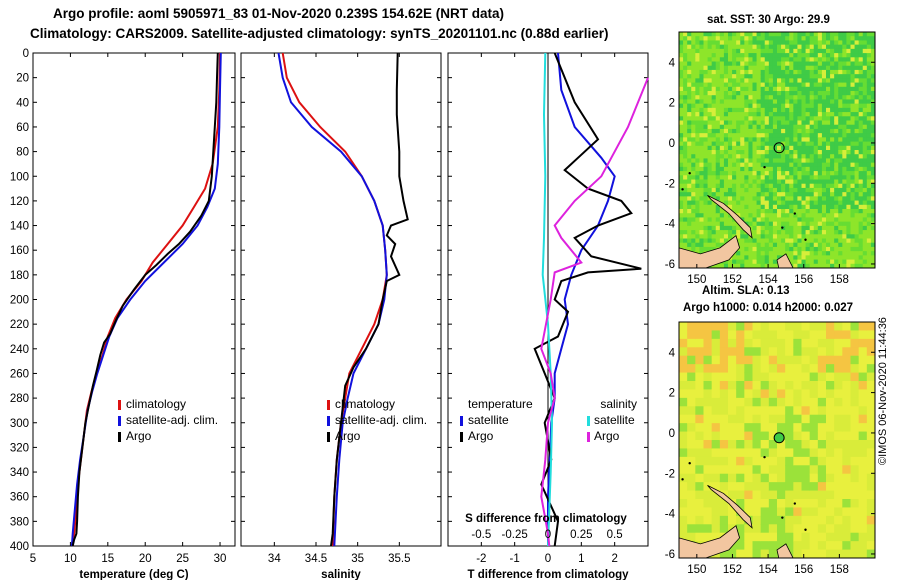 This screenshot has width=900, height=580. Describe the element at coordinates (481, 559) in the screenshot. I see `x-tick-label: -2` at that location.